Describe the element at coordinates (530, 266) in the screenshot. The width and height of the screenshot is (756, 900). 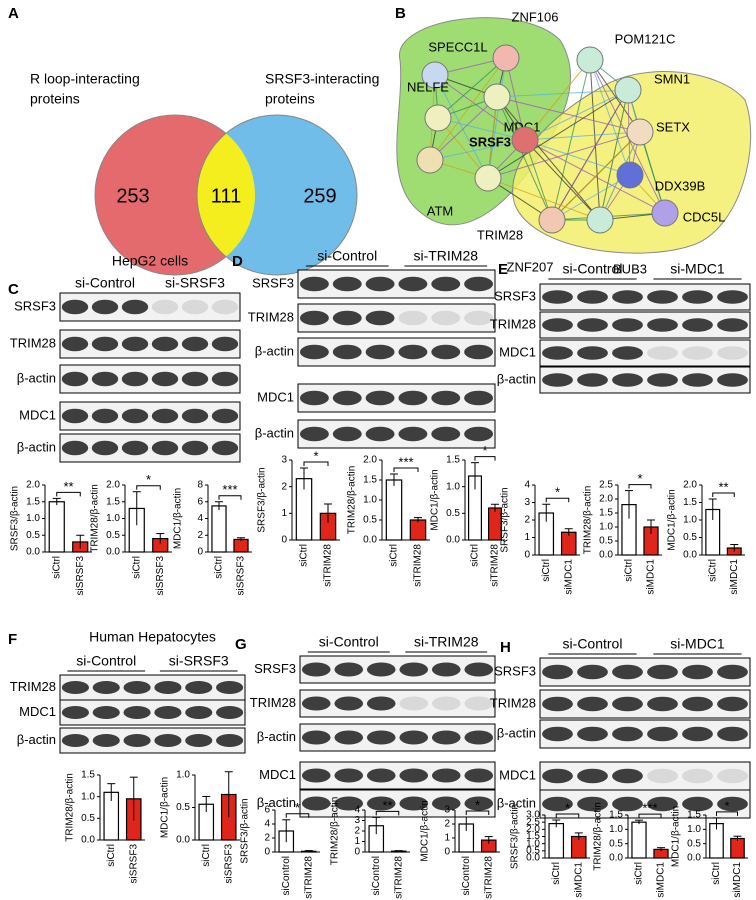
I see `node-label: ZNF207` at that location.